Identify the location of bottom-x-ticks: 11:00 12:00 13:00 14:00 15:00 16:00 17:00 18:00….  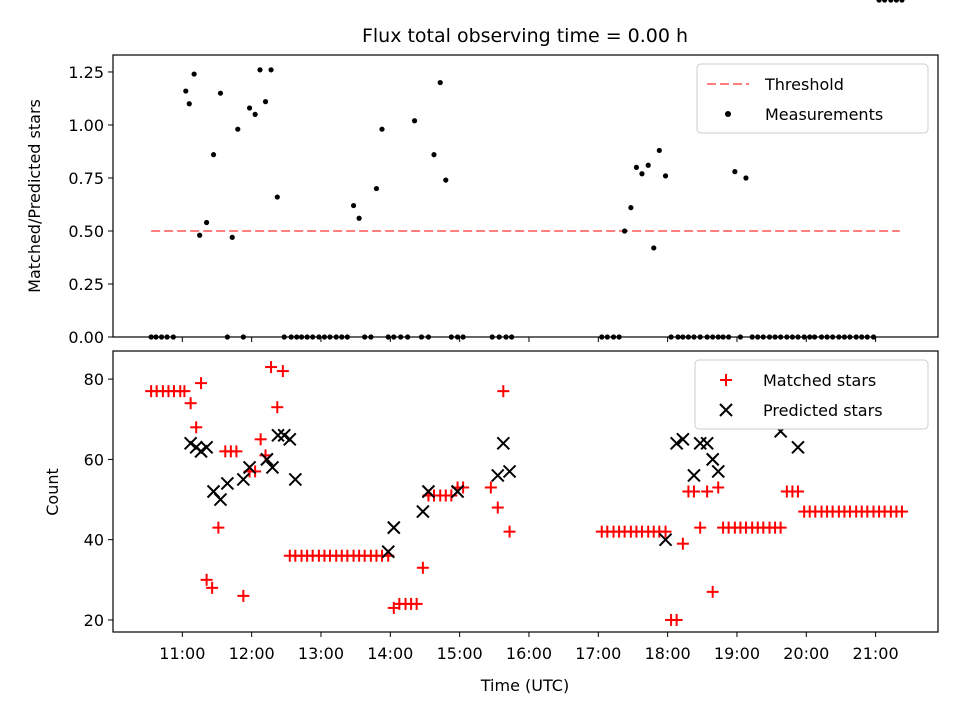
(529, 647).